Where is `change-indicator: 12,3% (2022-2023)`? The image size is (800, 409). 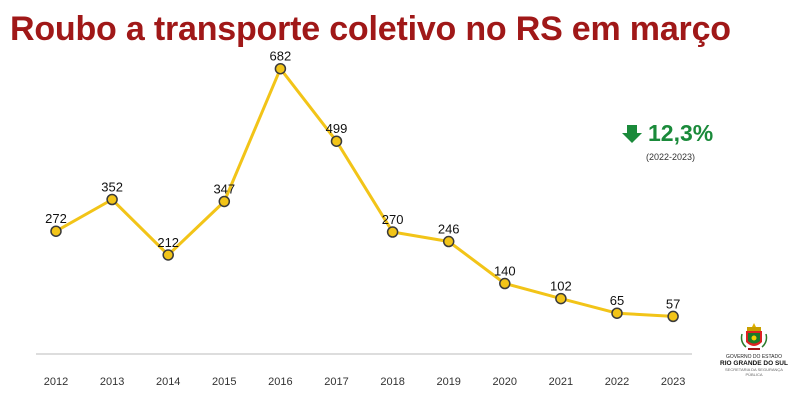 change-indicator: 12,3% (2022-2023) is located at coordinates (677, 141).